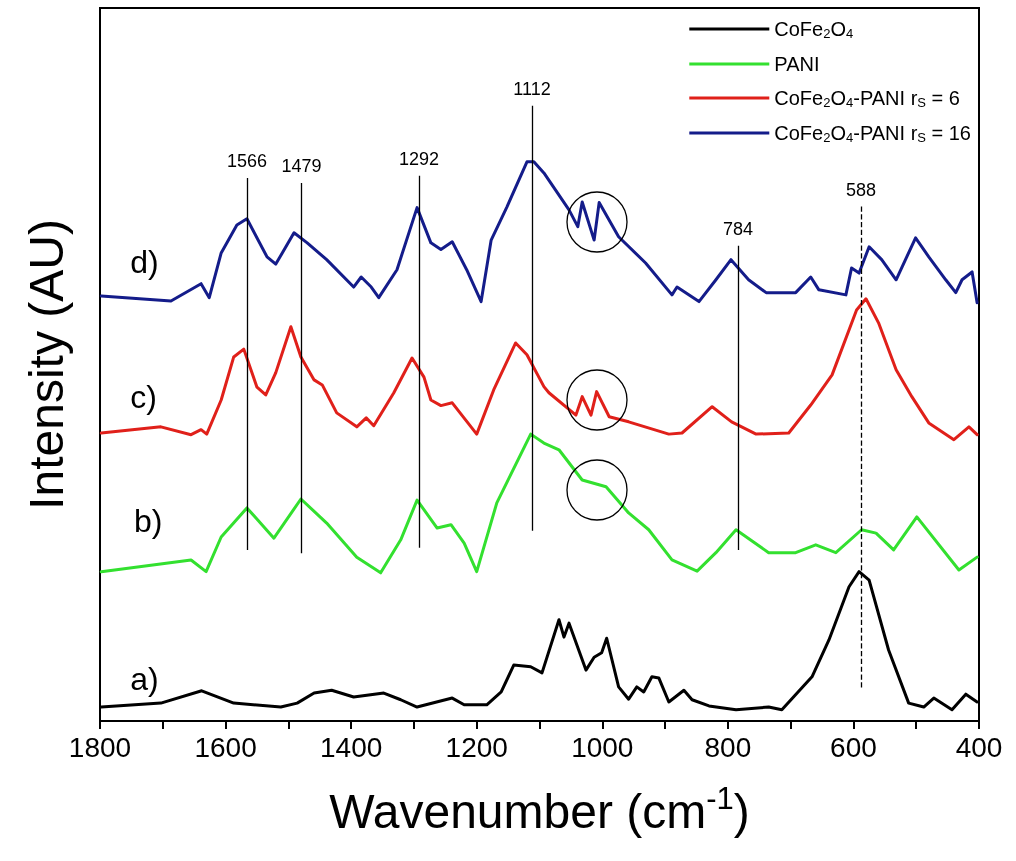 The image size is (1016, 861). Describe the element at coordinates (860, 189) in the screenshot. I see `ref-line-label: 588` at that location.